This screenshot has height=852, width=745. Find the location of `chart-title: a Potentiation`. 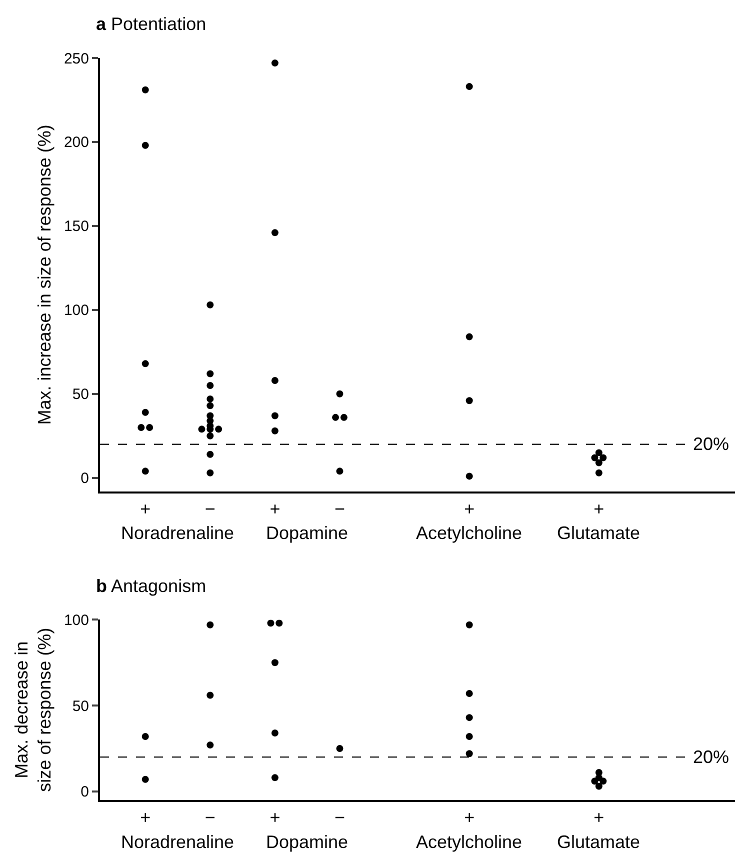

chart-title: a Potentiation is located at coordinates (151, 24).